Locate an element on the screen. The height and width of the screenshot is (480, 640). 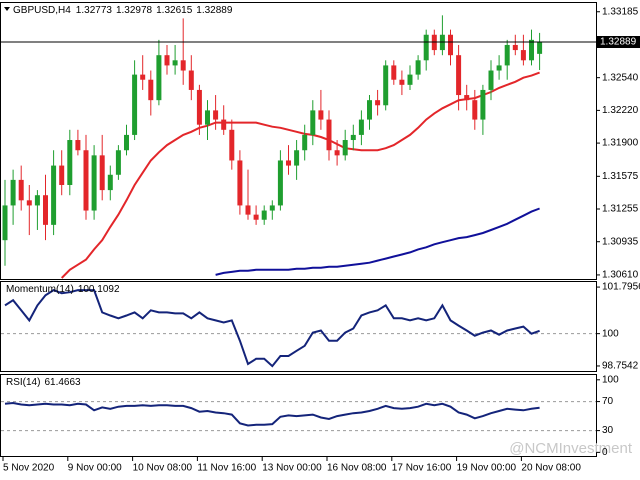
x-tick-label: 20 Nov 08:00 is located at coordinates (551, 468).